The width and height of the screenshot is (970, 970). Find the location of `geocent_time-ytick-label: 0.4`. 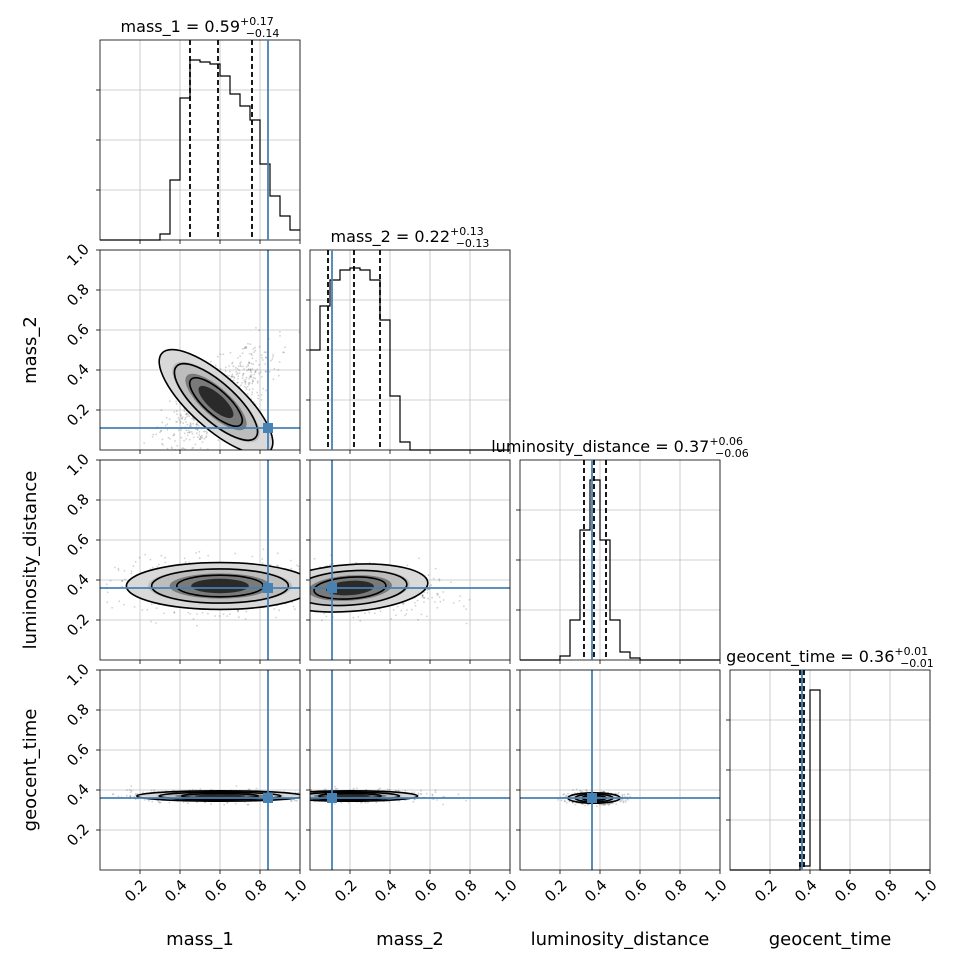

geocent_time-ytick-label: 0.4 is located at coordinates (78, 795).